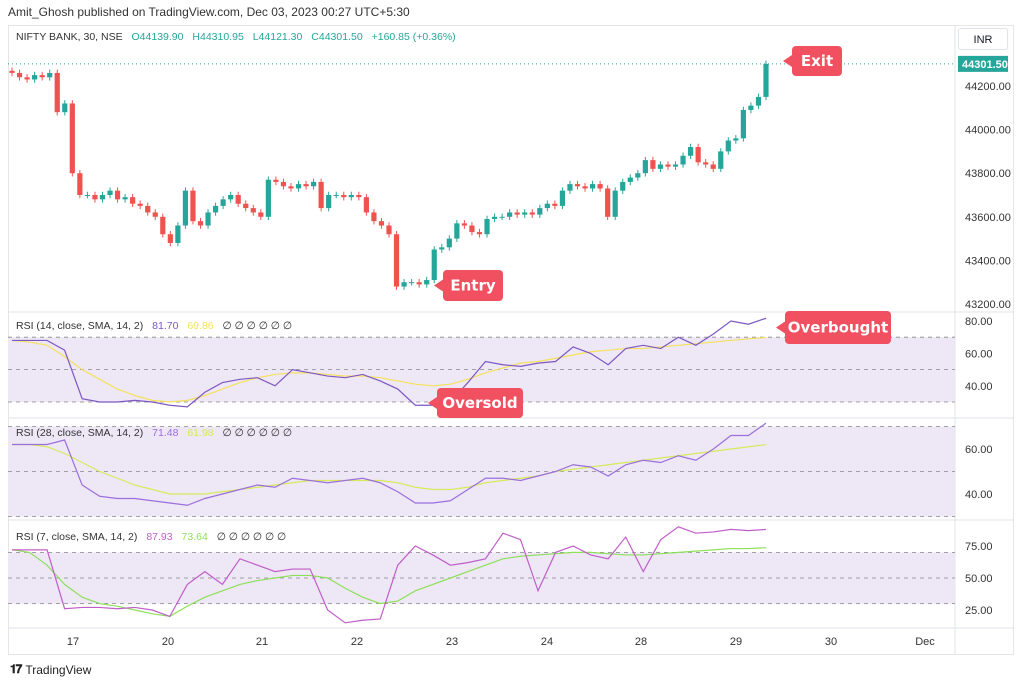 This screenshot has height=683, width=1024. What do you see at coordinates (69, 37) in the screenshot?
I see `symbol-name: NIFTY BANK, 30, NSE` at bounding box center [69, 37].